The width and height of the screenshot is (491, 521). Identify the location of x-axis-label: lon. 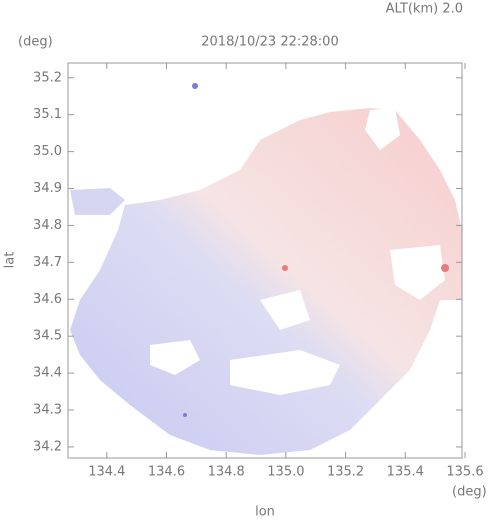
(265, 512).